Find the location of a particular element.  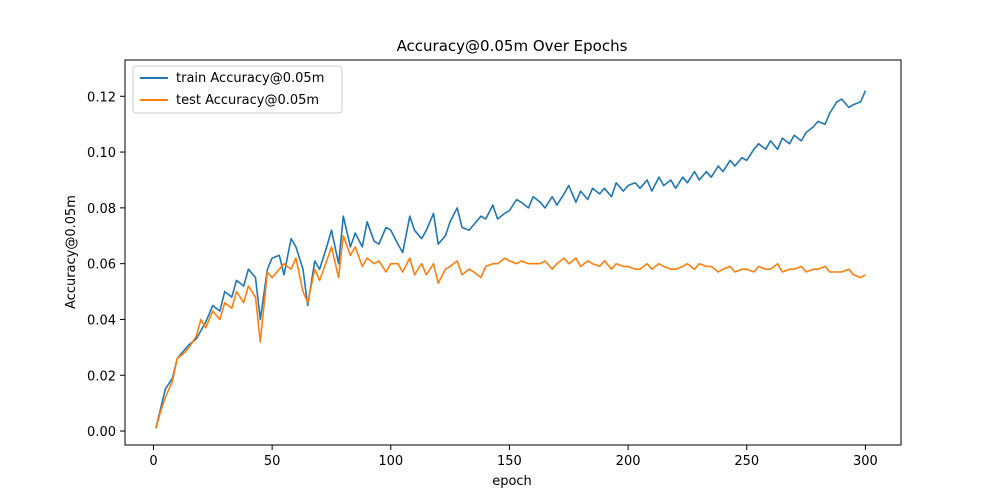

y-tick-label: 0.12 is located at coordinates (101, 97).